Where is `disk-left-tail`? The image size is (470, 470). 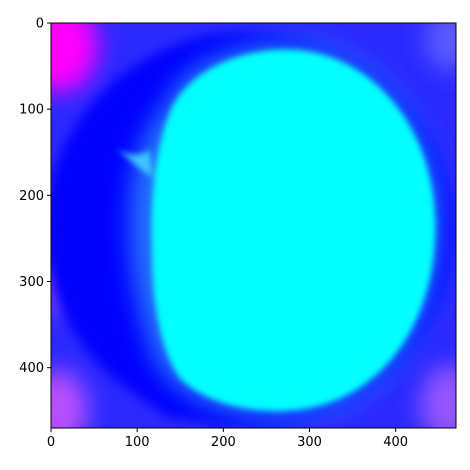
disk-left-tail is located at coordinates (133, 163).